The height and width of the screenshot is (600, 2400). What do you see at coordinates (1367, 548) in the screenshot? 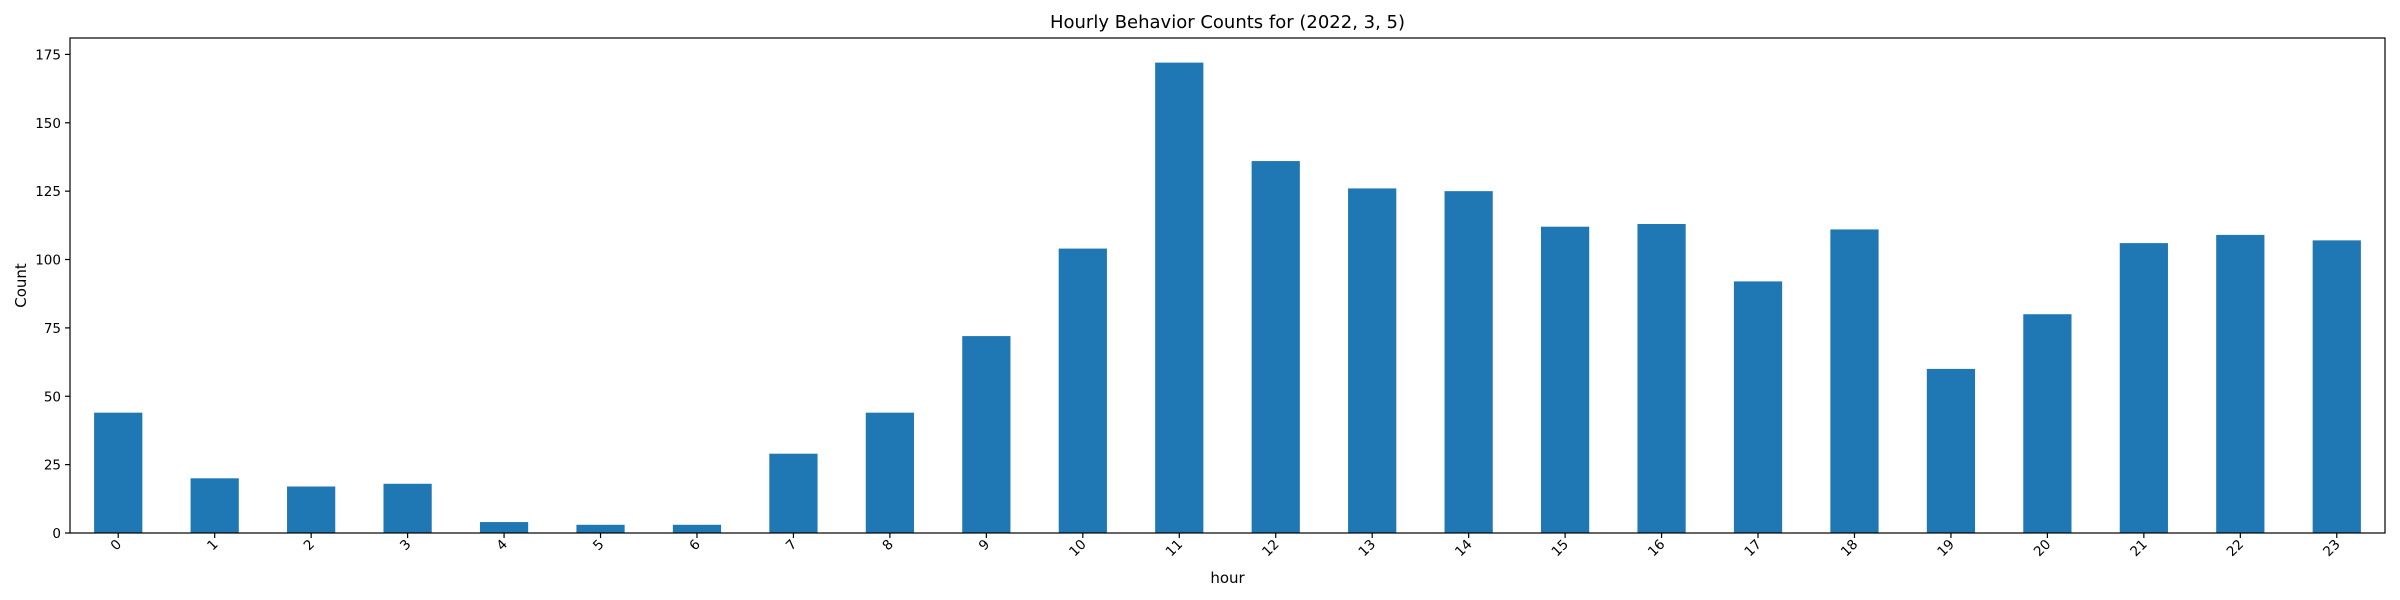
I see `x-tick-label: 13` at bounding box center [1367, 548].